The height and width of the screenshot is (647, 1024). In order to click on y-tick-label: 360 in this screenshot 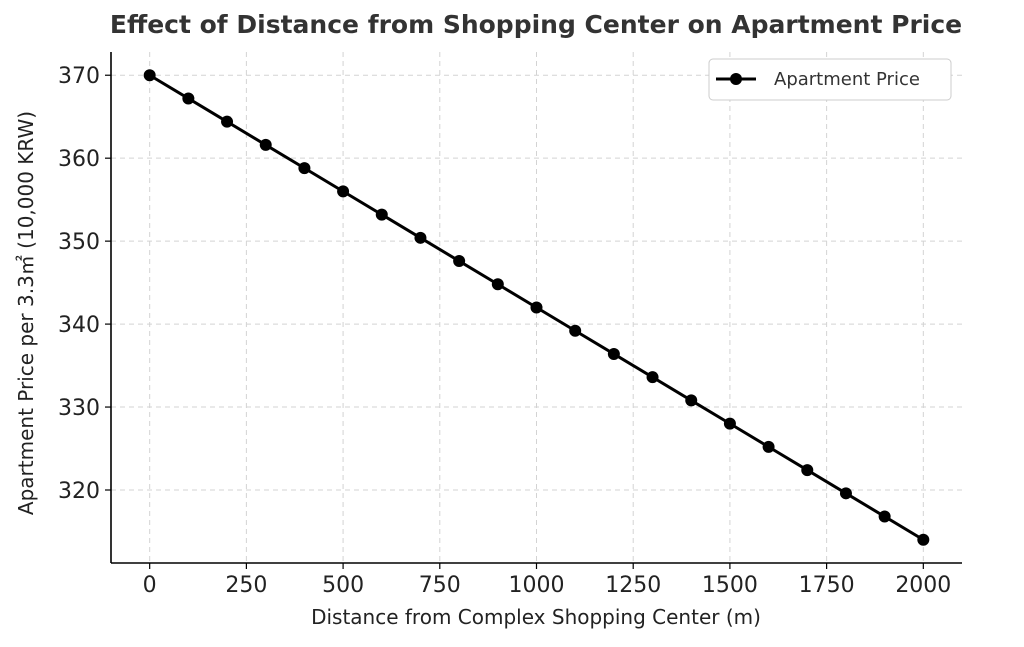, I will do `click(79, 159)`.